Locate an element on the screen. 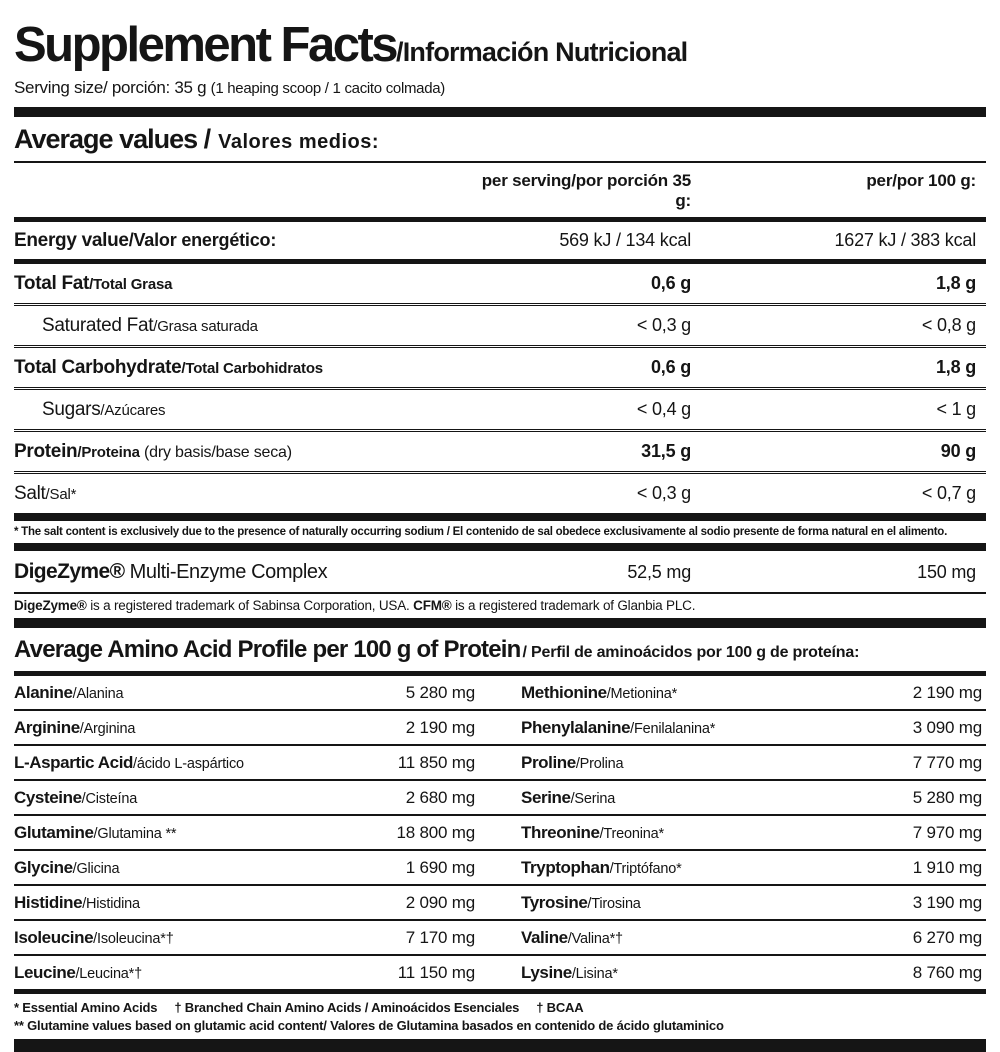 The width and height of the screenshot is (1000, 1052). amino-name: L-Aspartic Acid/ácido L-aspártico is located at coordinates (129, 763).